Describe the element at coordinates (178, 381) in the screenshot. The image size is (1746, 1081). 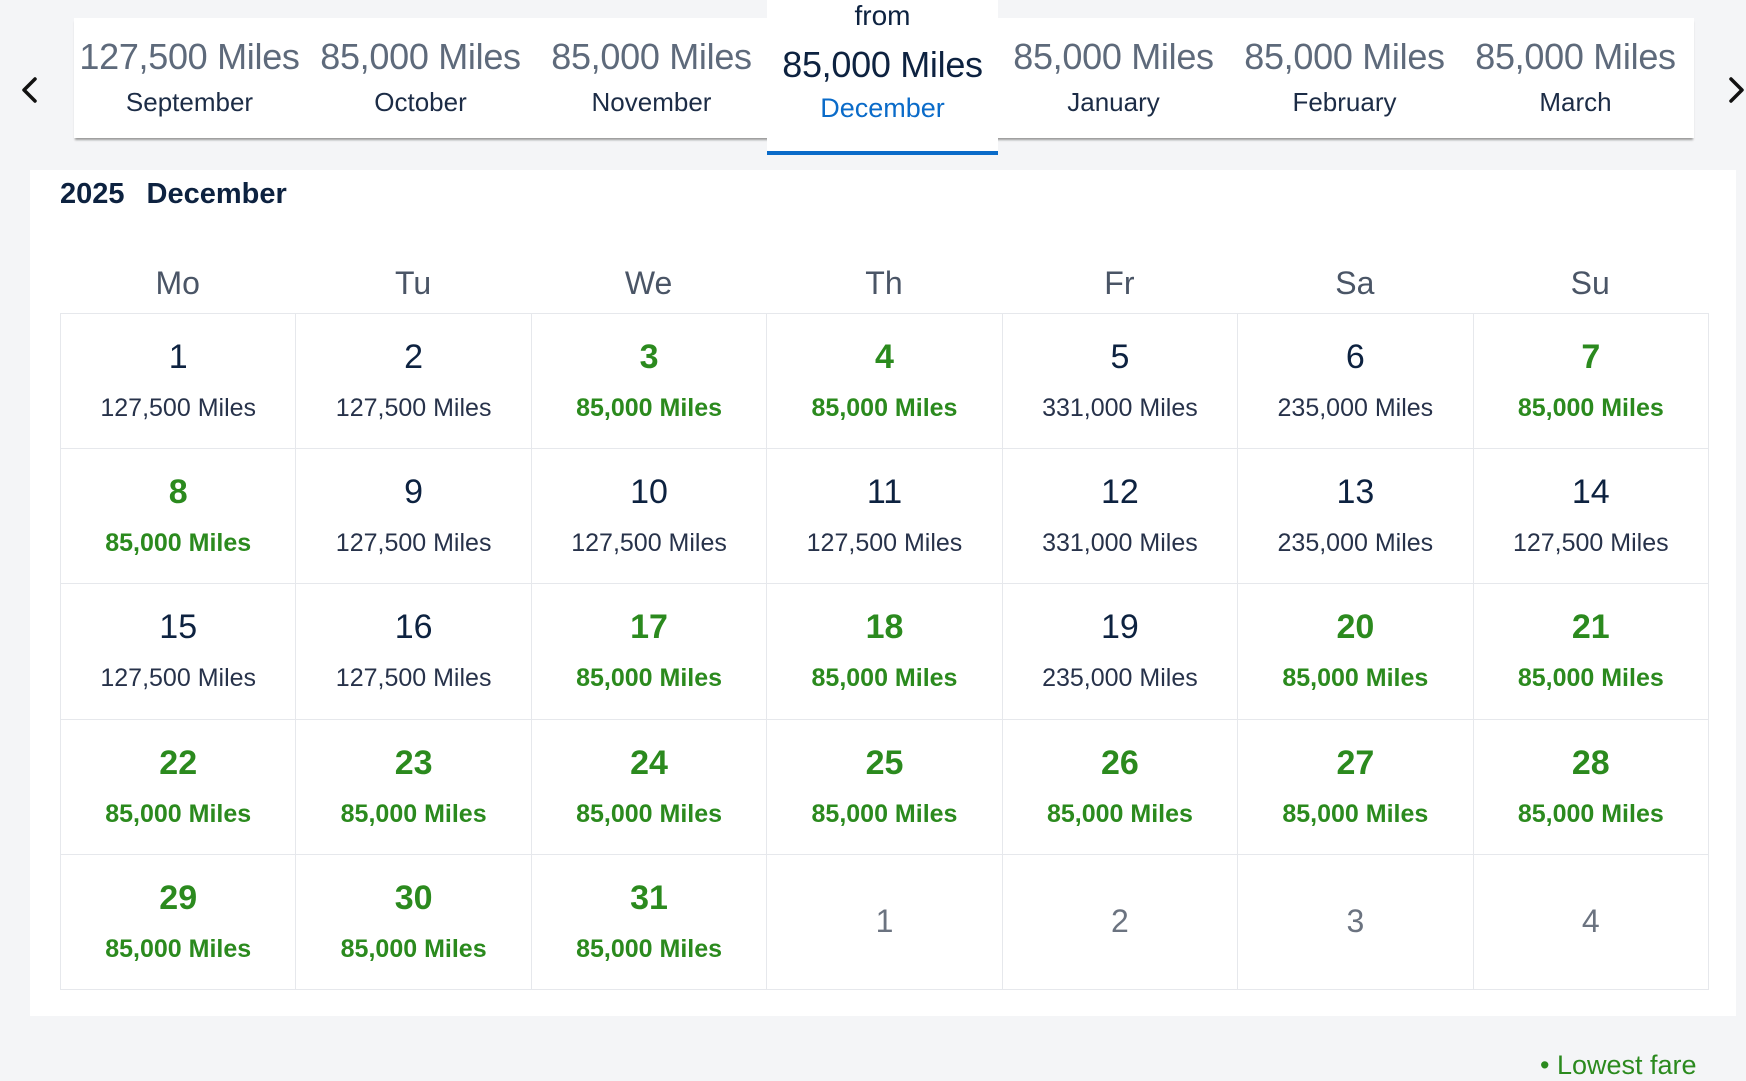
I see `day-cell: 1 127,500 Miles` at that location.